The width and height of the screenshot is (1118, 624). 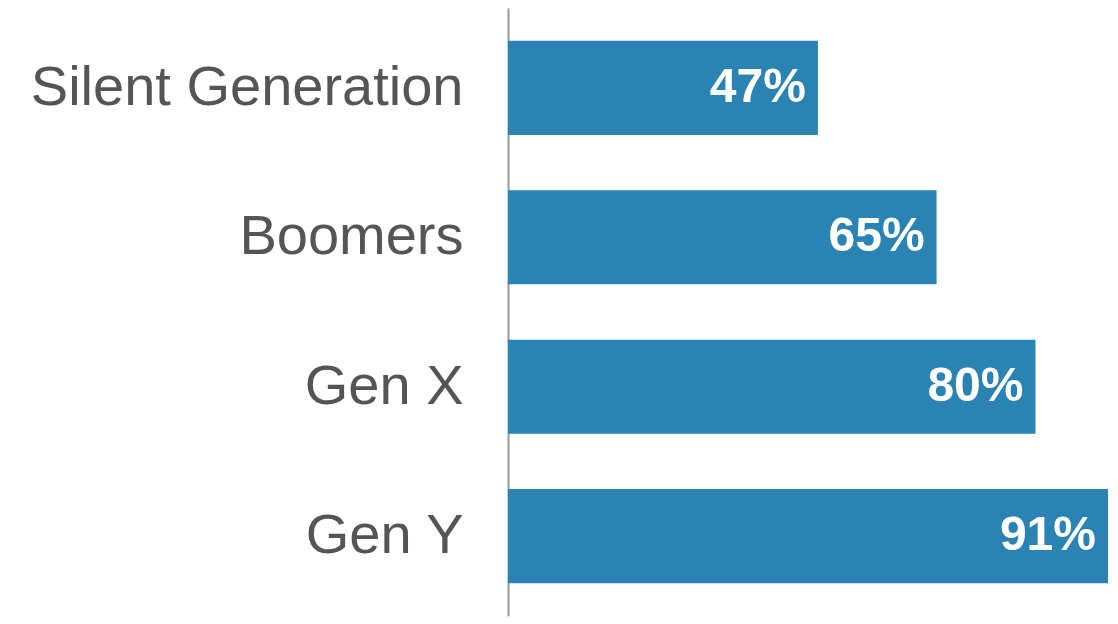 I want to click on data-label: 80%, so click(x=975, y=384).